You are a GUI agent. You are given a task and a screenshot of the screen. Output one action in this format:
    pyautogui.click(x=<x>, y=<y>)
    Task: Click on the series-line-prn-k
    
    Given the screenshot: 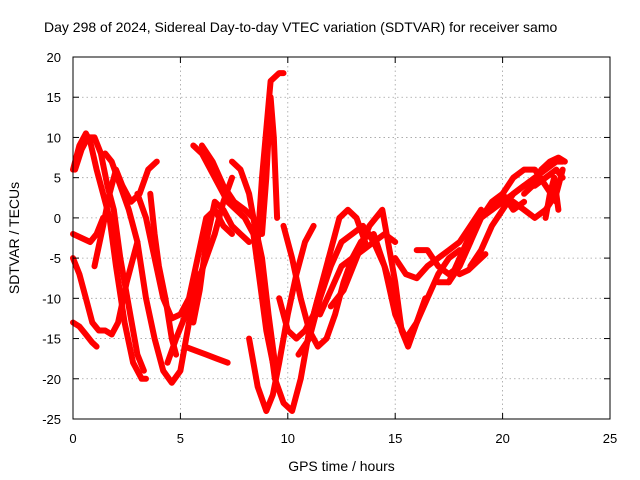 What is the action you would take?
    pyautogui.click(x=206, y=354)
    